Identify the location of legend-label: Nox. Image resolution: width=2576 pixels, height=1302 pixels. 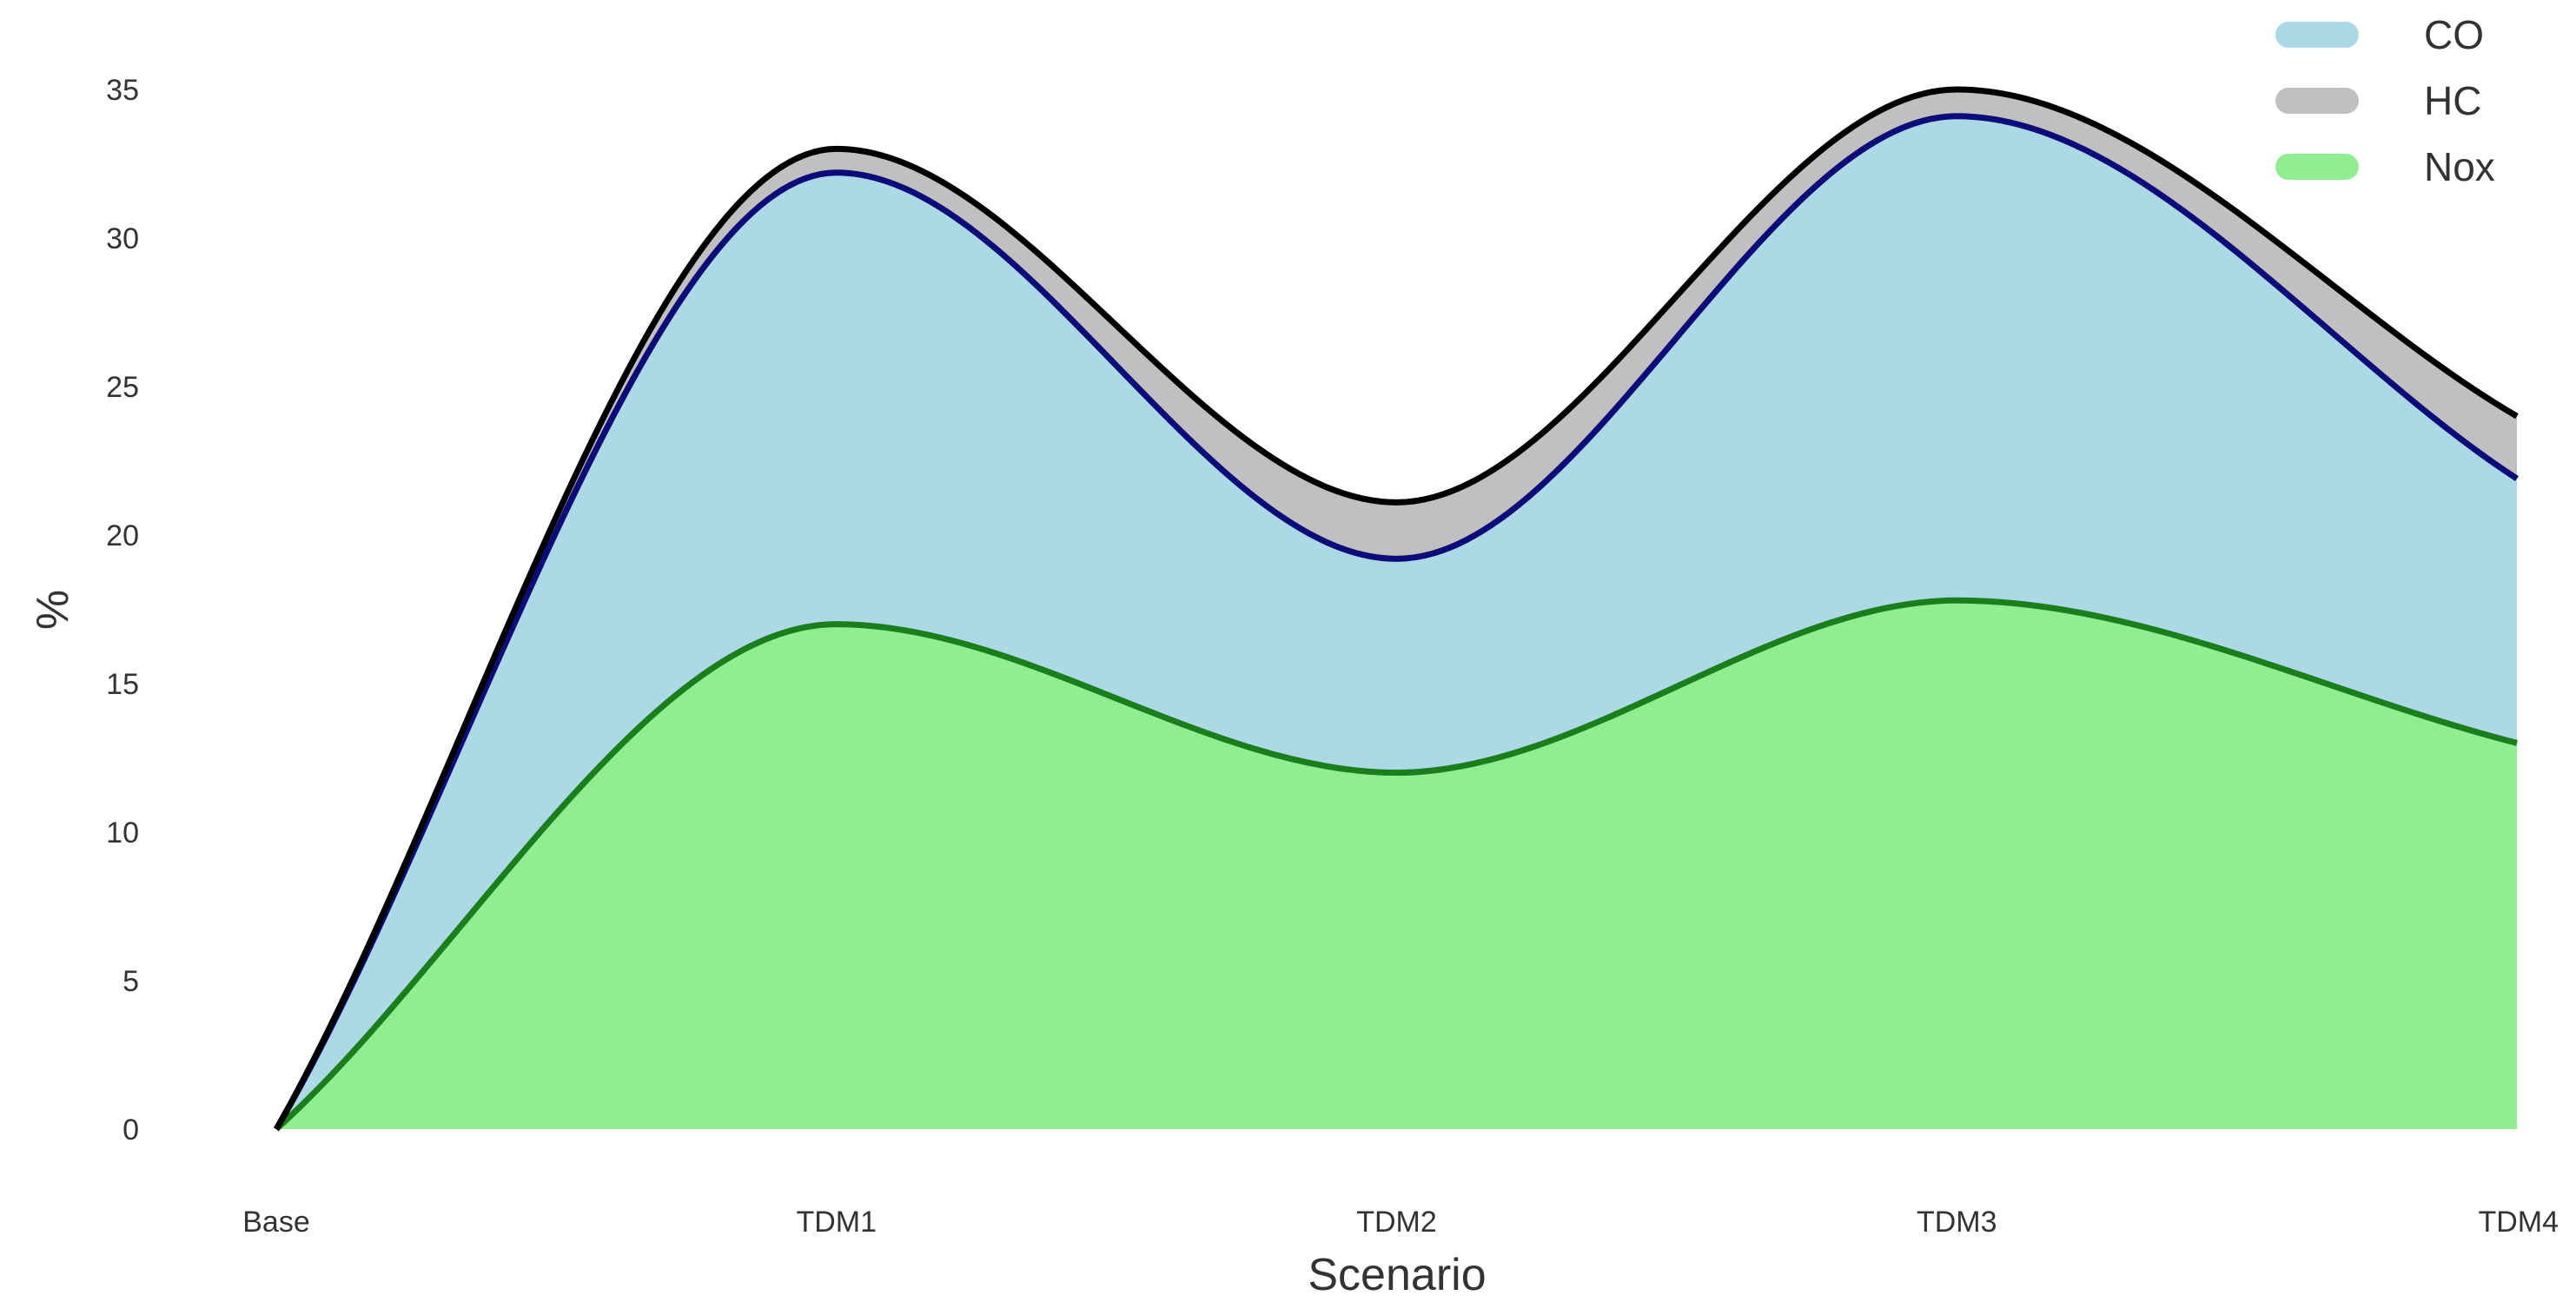
(2459, 166).